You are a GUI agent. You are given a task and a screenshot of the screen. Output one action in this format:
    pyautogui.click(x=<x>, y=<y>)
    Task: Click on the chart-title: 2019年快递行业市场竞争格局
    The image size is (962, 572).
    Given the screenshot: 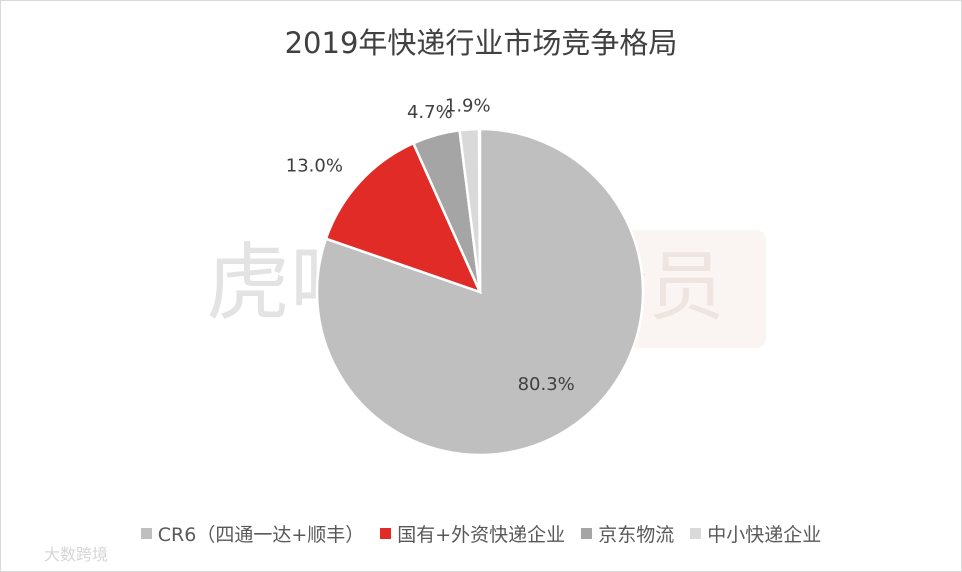 What is the action you would take?
    pyautogui.click(x=481, y=43)
    